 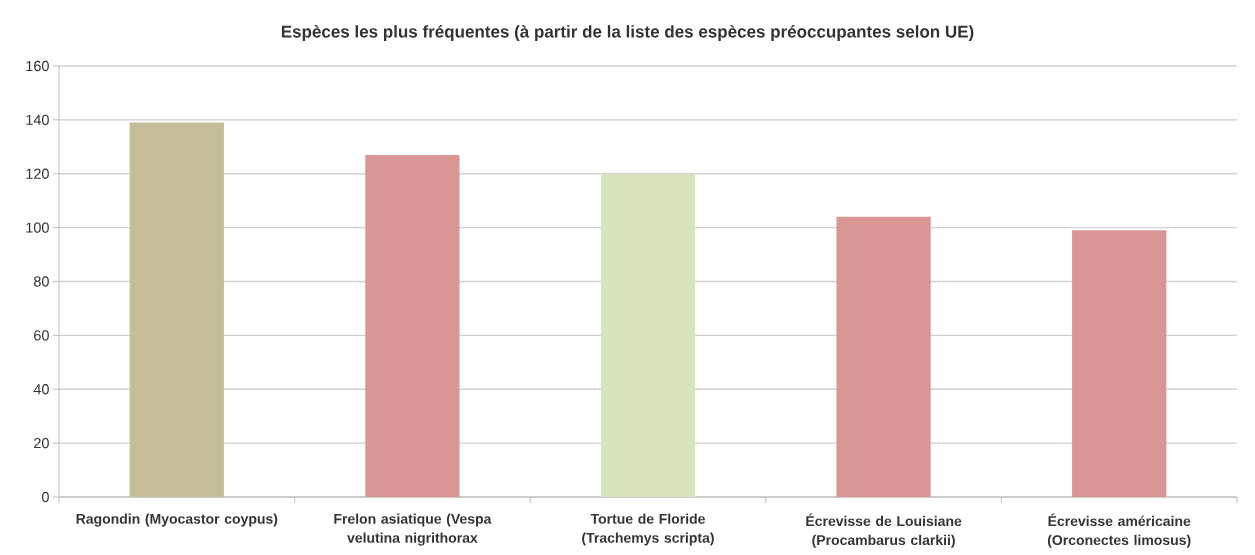 What do you see at coordinates (37, 227) in the screenshot?
I see `y-tick-label: 100` at bounding box center [37, 227].